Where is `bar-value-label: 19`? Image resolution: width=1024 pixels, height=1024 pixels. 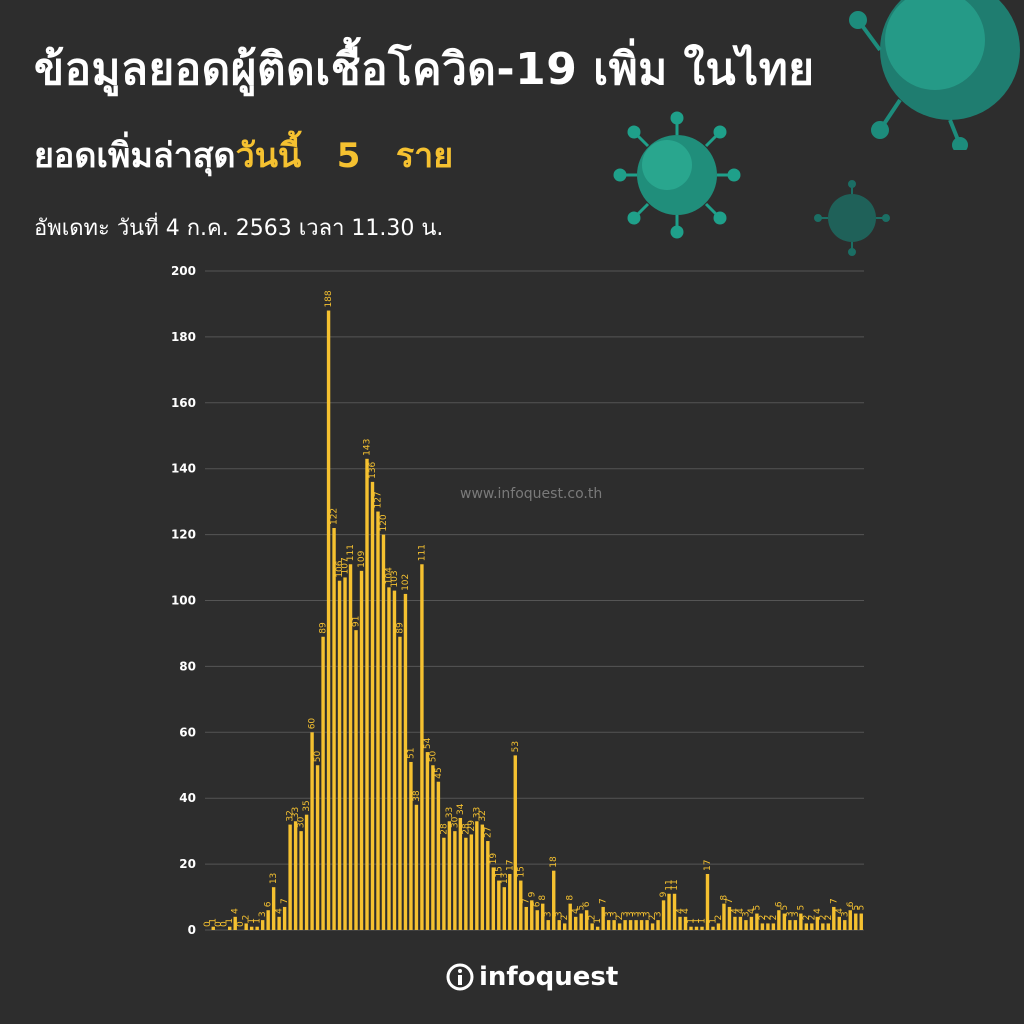 bar-value-label: 19 is located at coordinates (494, 859).